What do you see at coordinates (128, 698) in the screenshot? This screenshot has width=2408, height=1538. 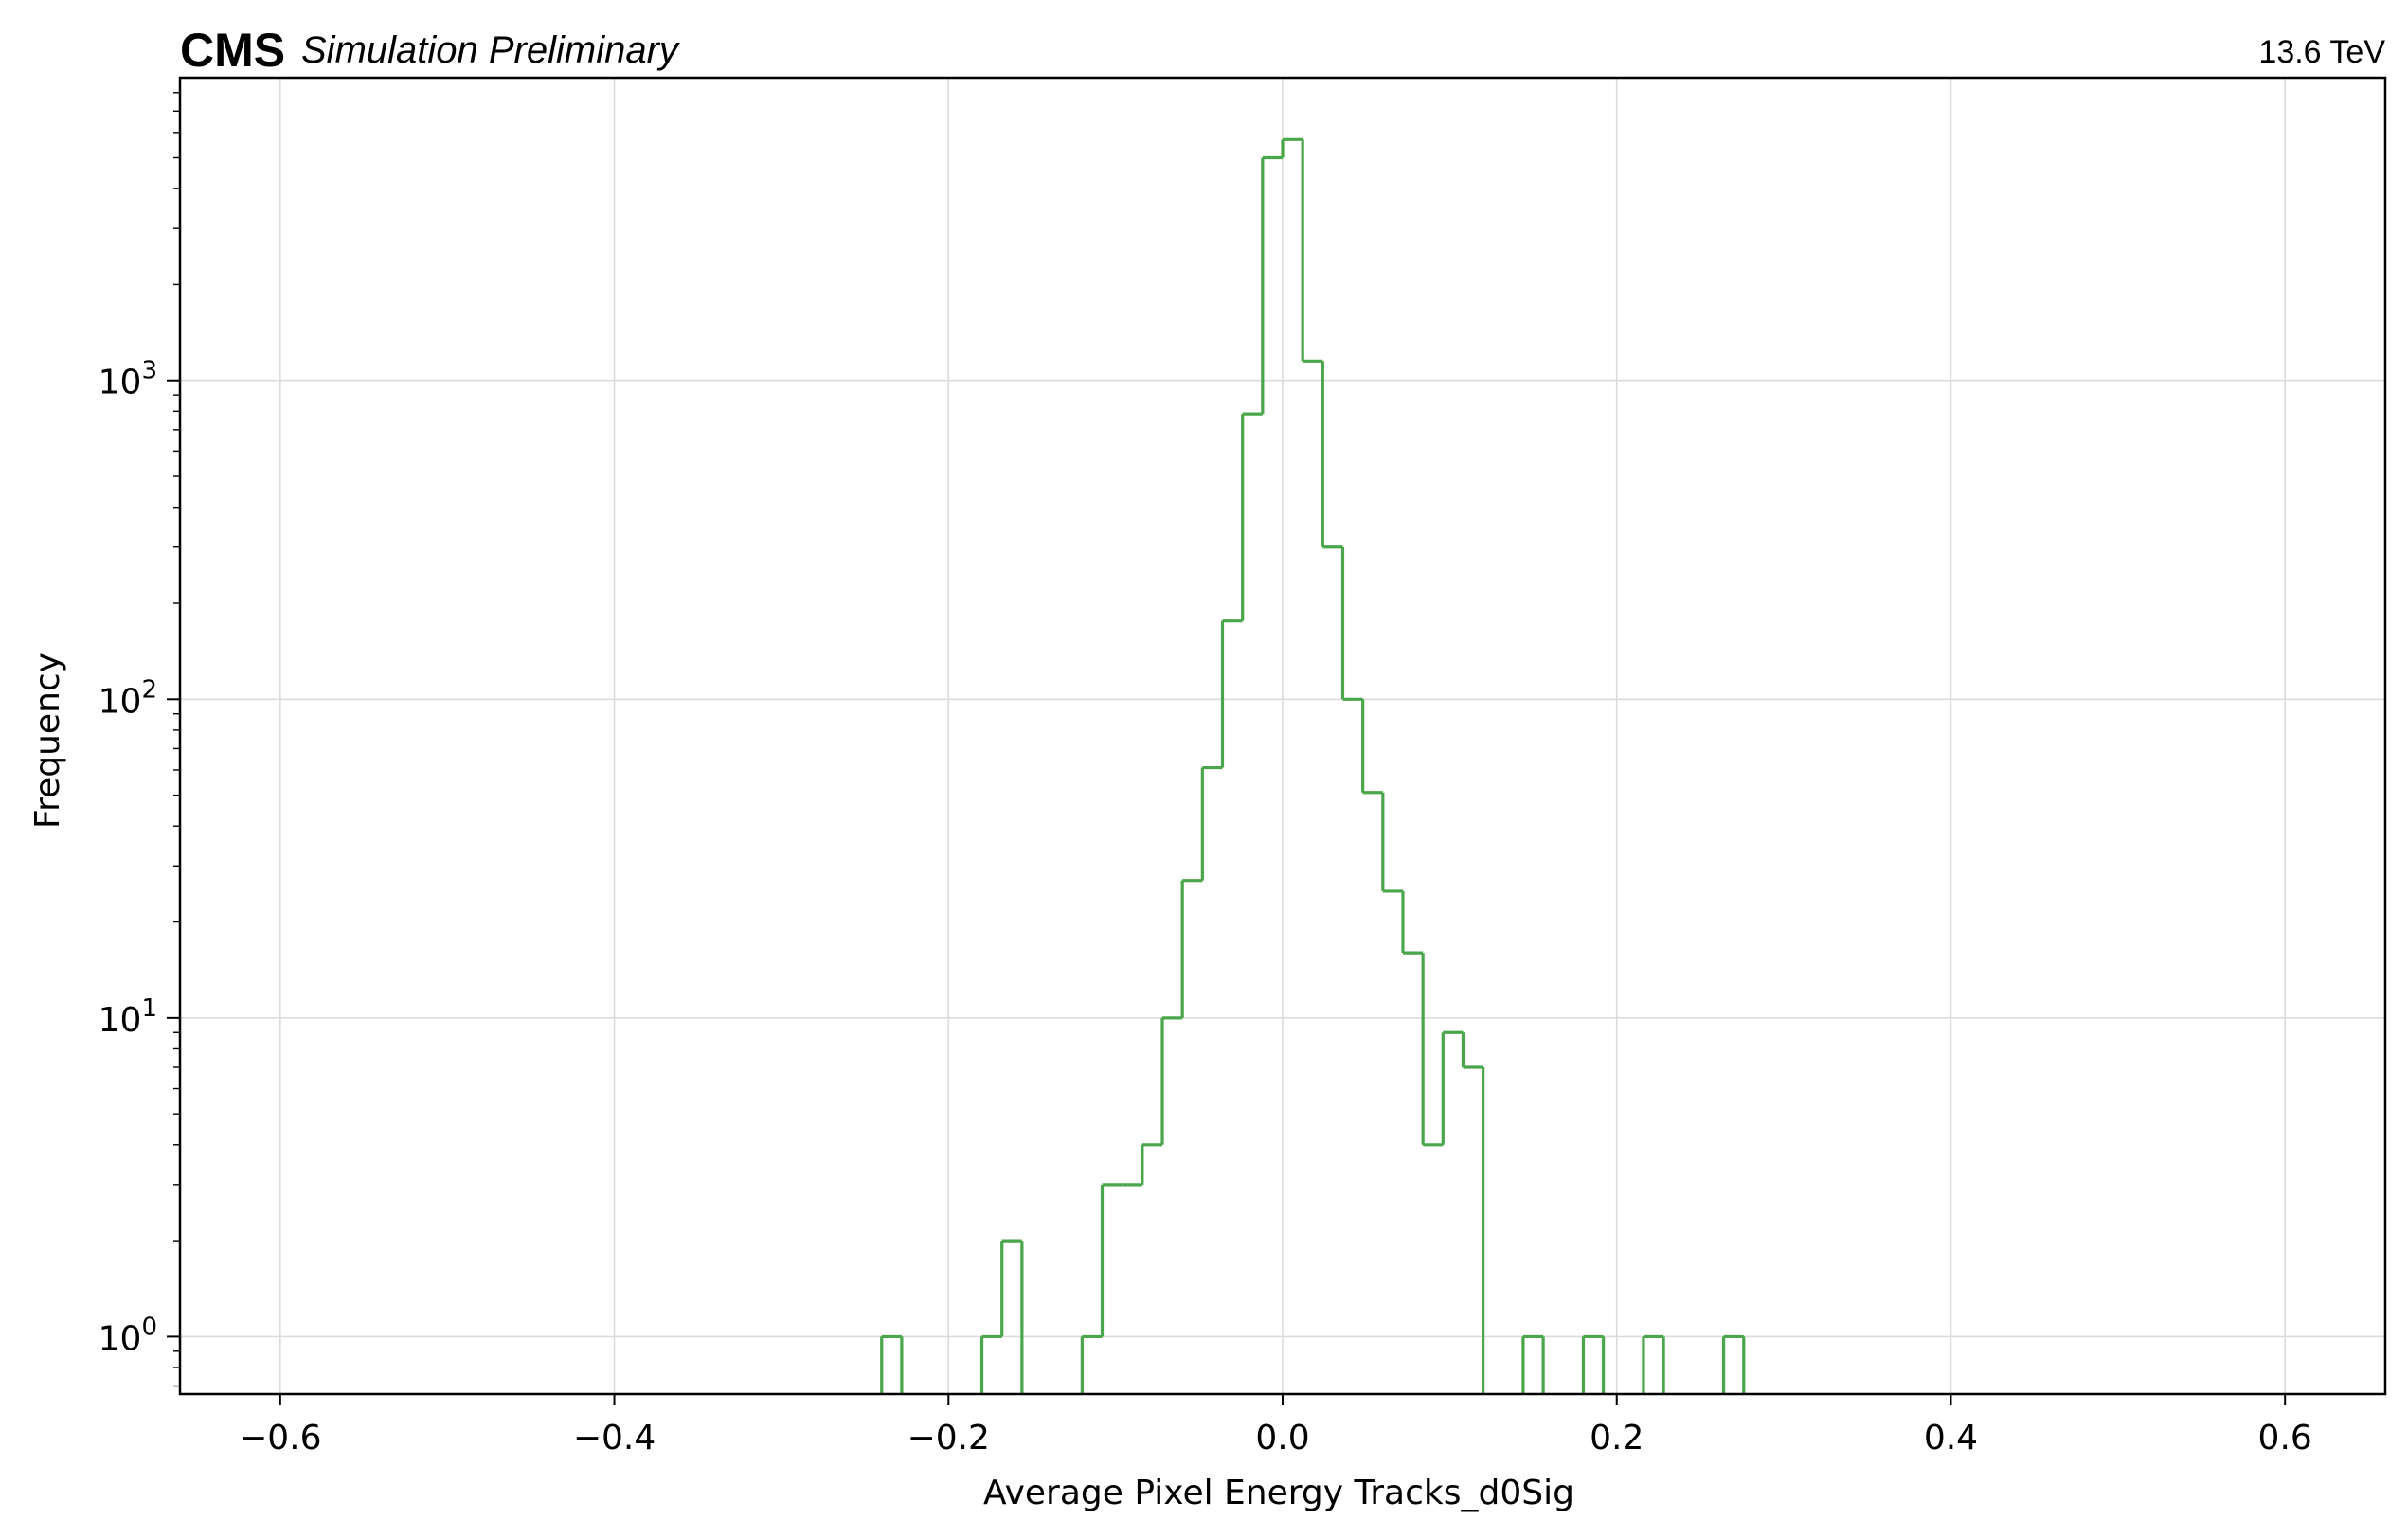 I see `y-tick-label: 10²` at bounding box center [128, 698].